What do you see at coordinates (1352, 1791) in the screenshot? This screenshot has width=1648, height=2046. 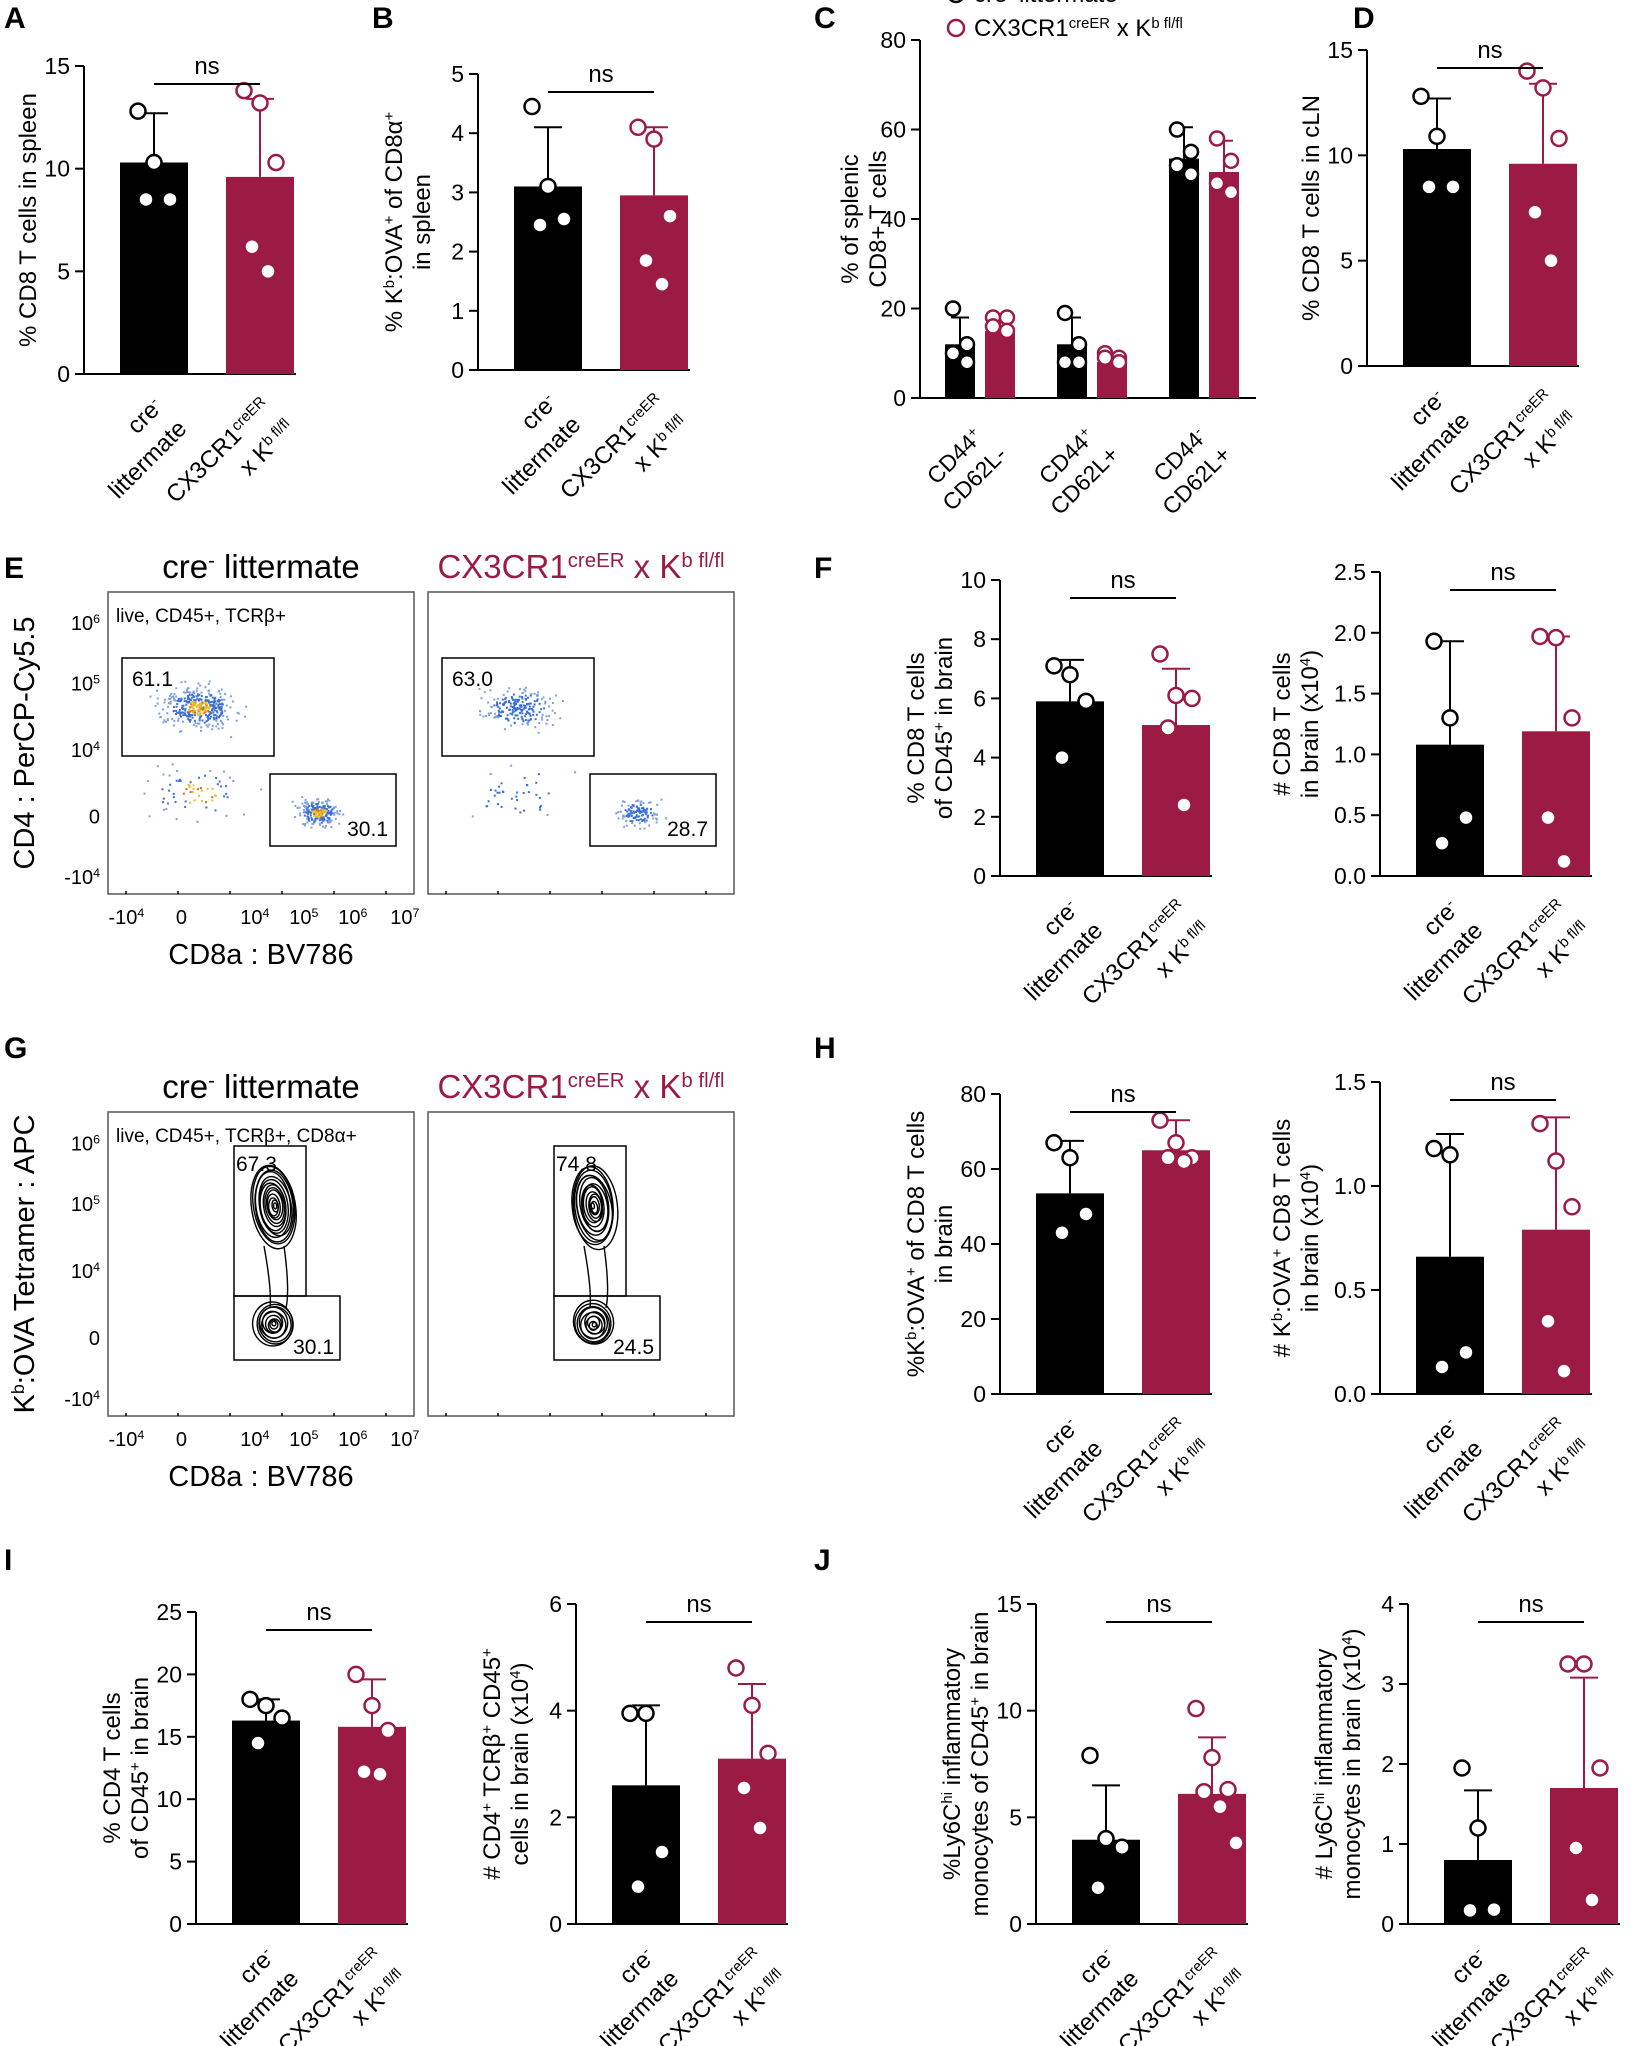 I see `label-part: monocytes in brain (` at bounding box center [1352, 1791].